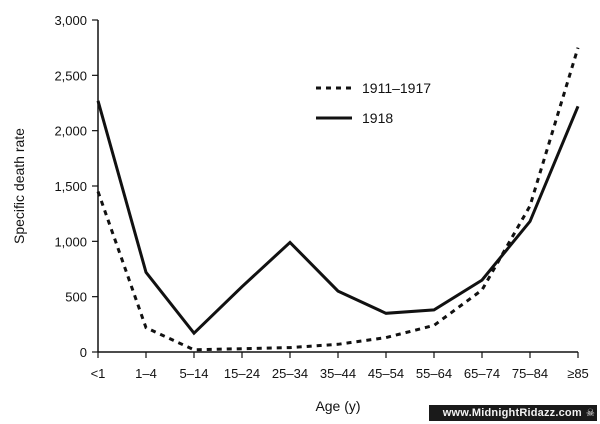 The height and width of the screenshot is (424, 600). I want to click on y-axis-title: Specific death rate, so click(19, 186).